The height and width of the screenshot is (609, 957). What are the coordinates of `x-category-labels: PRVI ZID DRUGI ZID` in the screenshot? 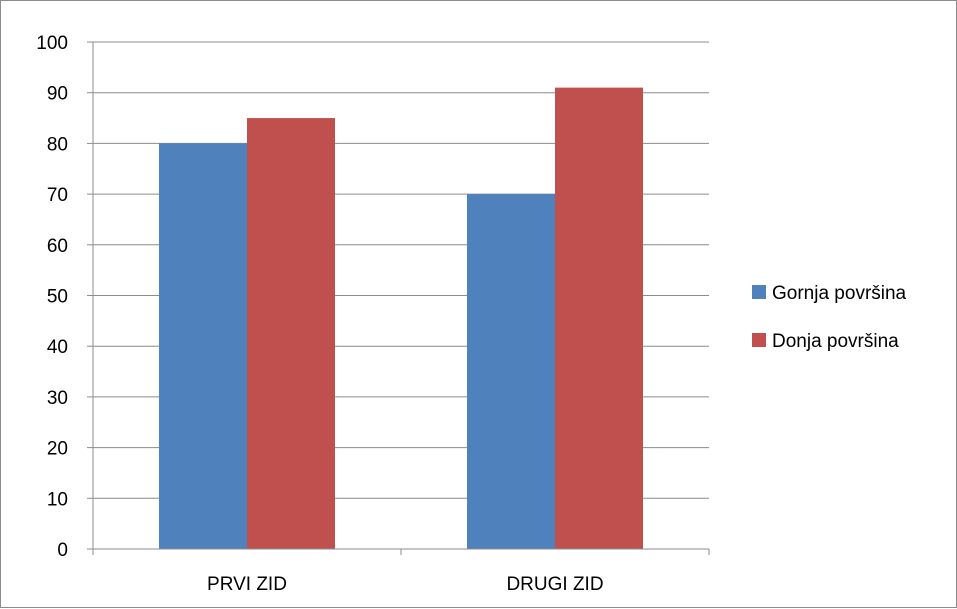 It's located at (405, 584).